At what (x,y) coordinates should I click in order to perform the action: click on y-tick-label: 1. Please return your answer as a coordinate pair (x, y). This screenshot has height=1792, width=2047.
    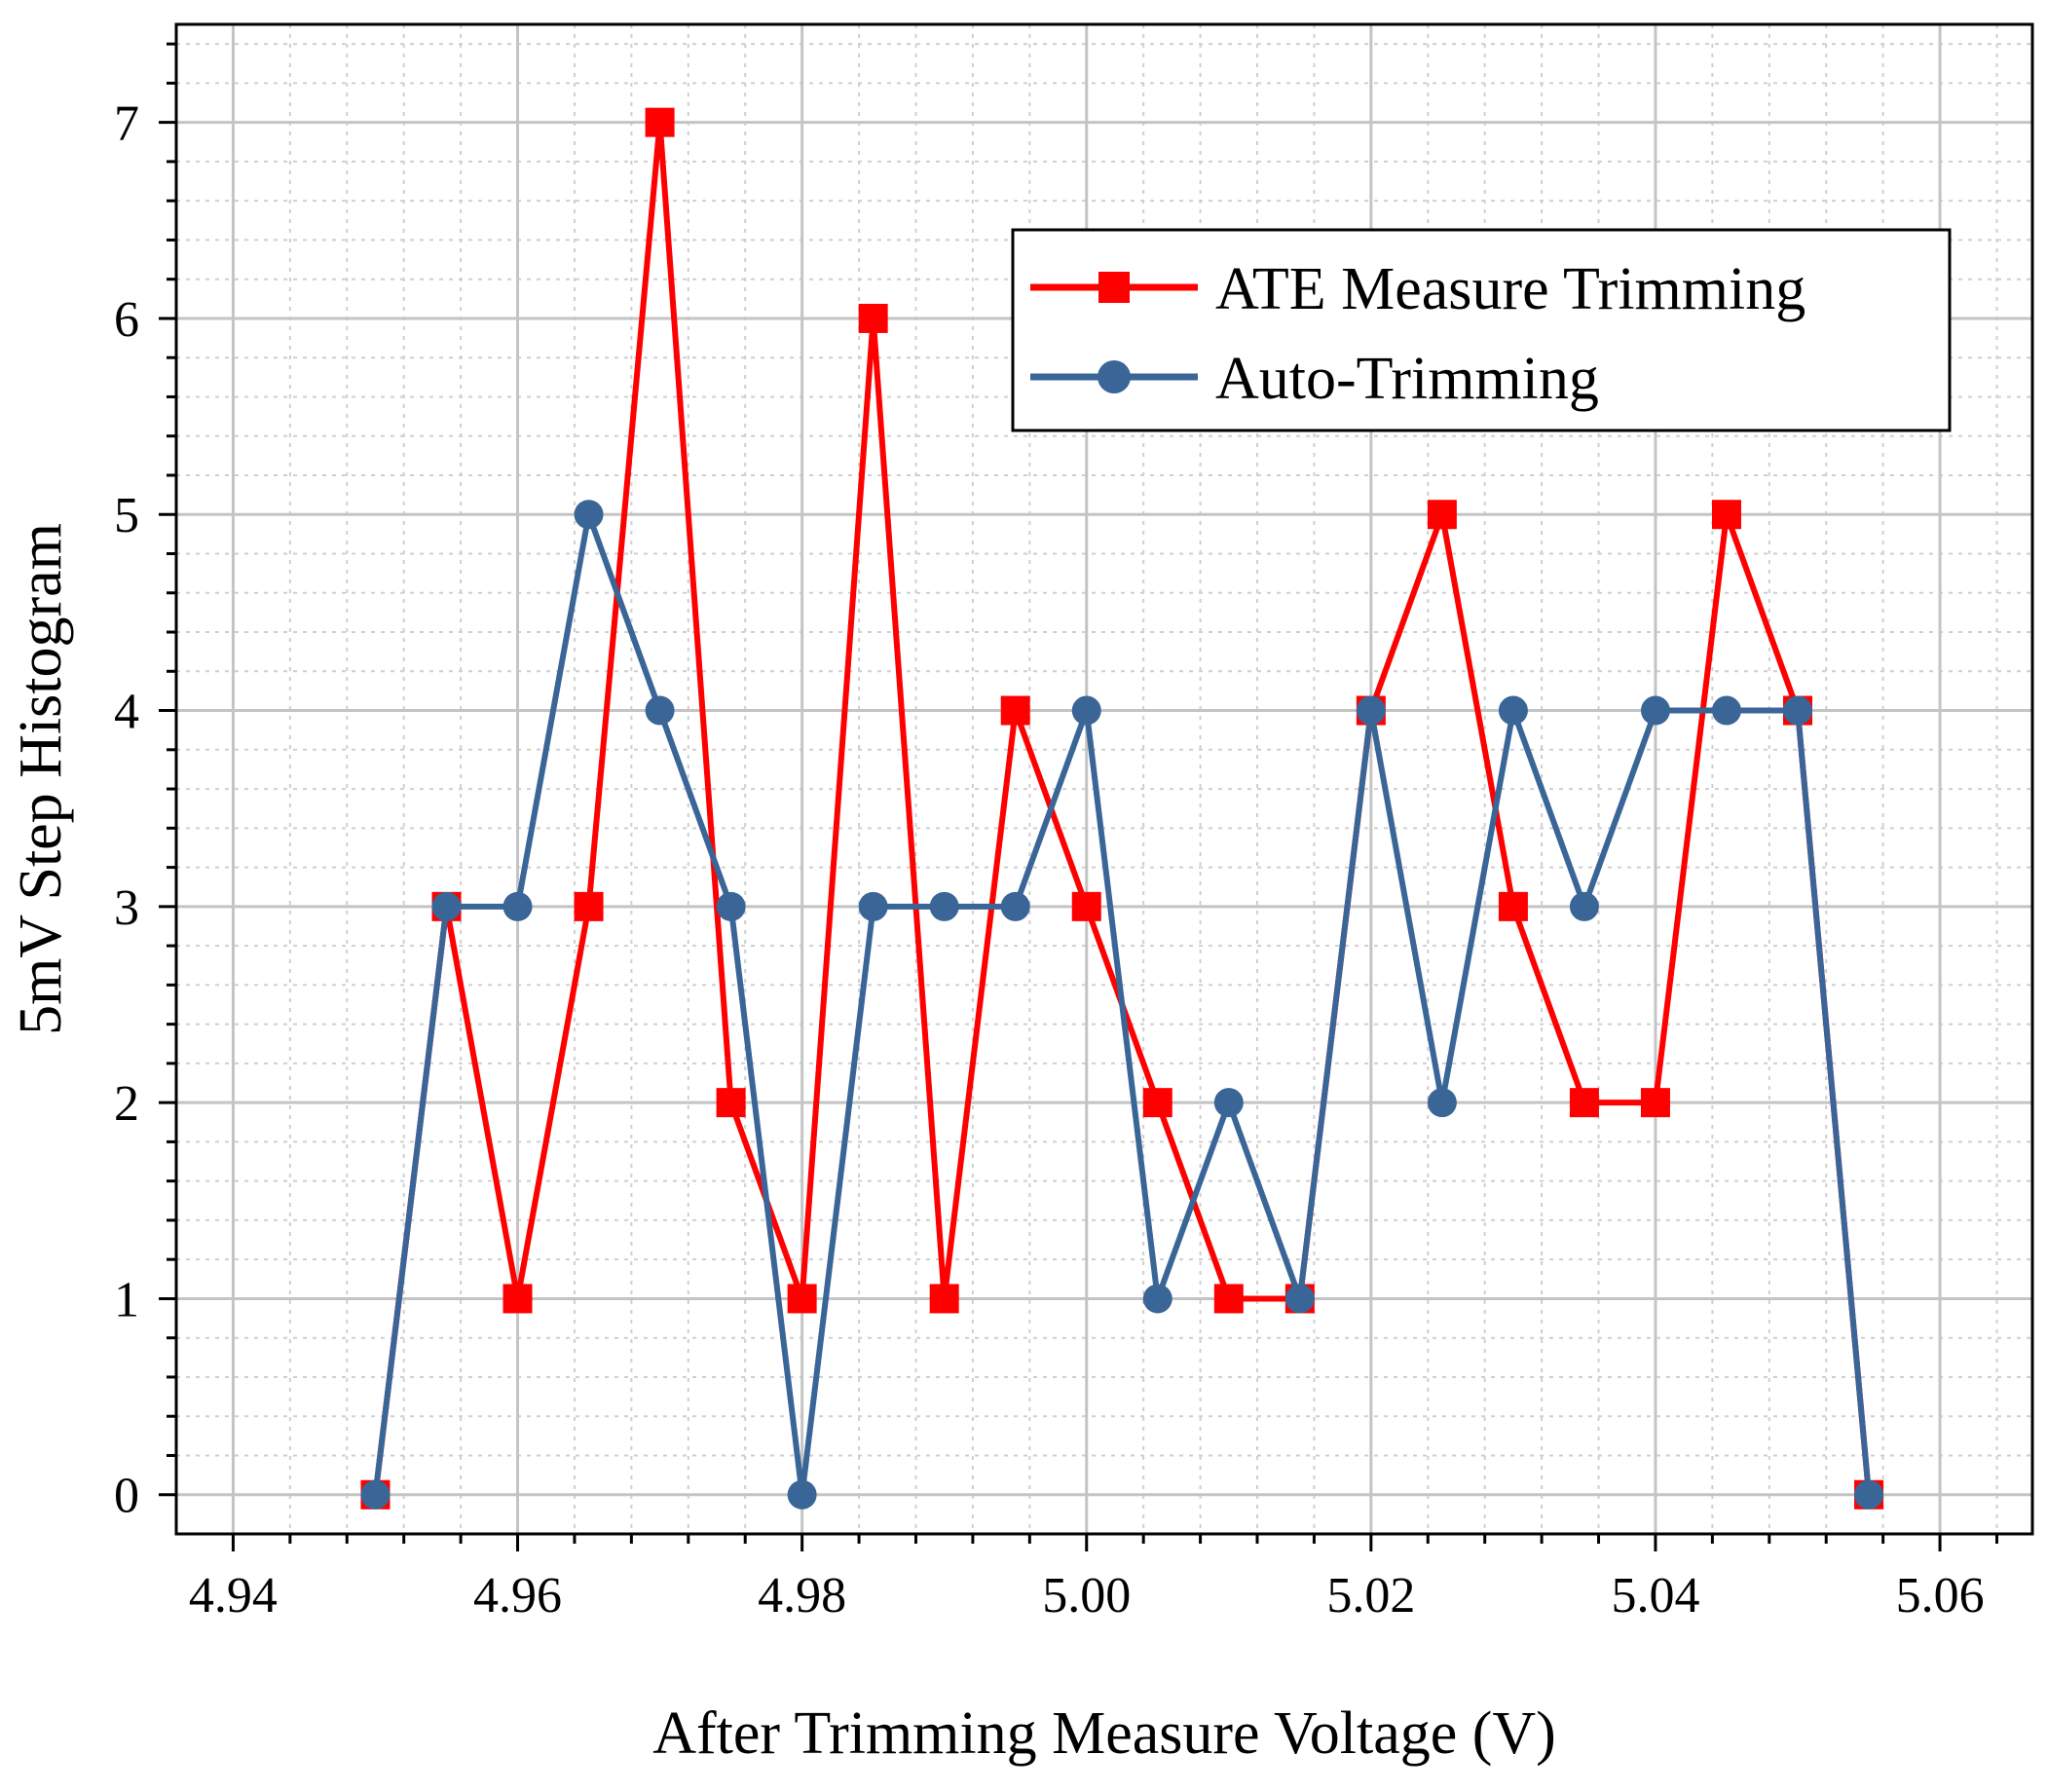
    Looking at the image, I should click on (126, 1299).